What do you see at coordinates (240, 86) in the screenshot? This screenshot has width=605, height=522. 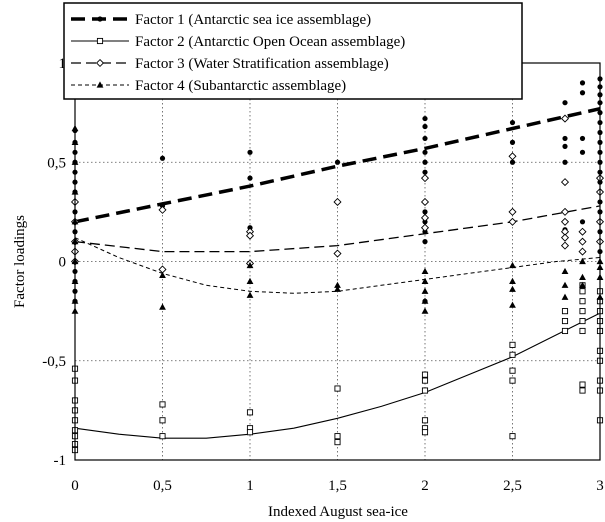 I see `legend-label: Factor 4 (Subantarctic assemblage)` at bounding box center [240, 86].